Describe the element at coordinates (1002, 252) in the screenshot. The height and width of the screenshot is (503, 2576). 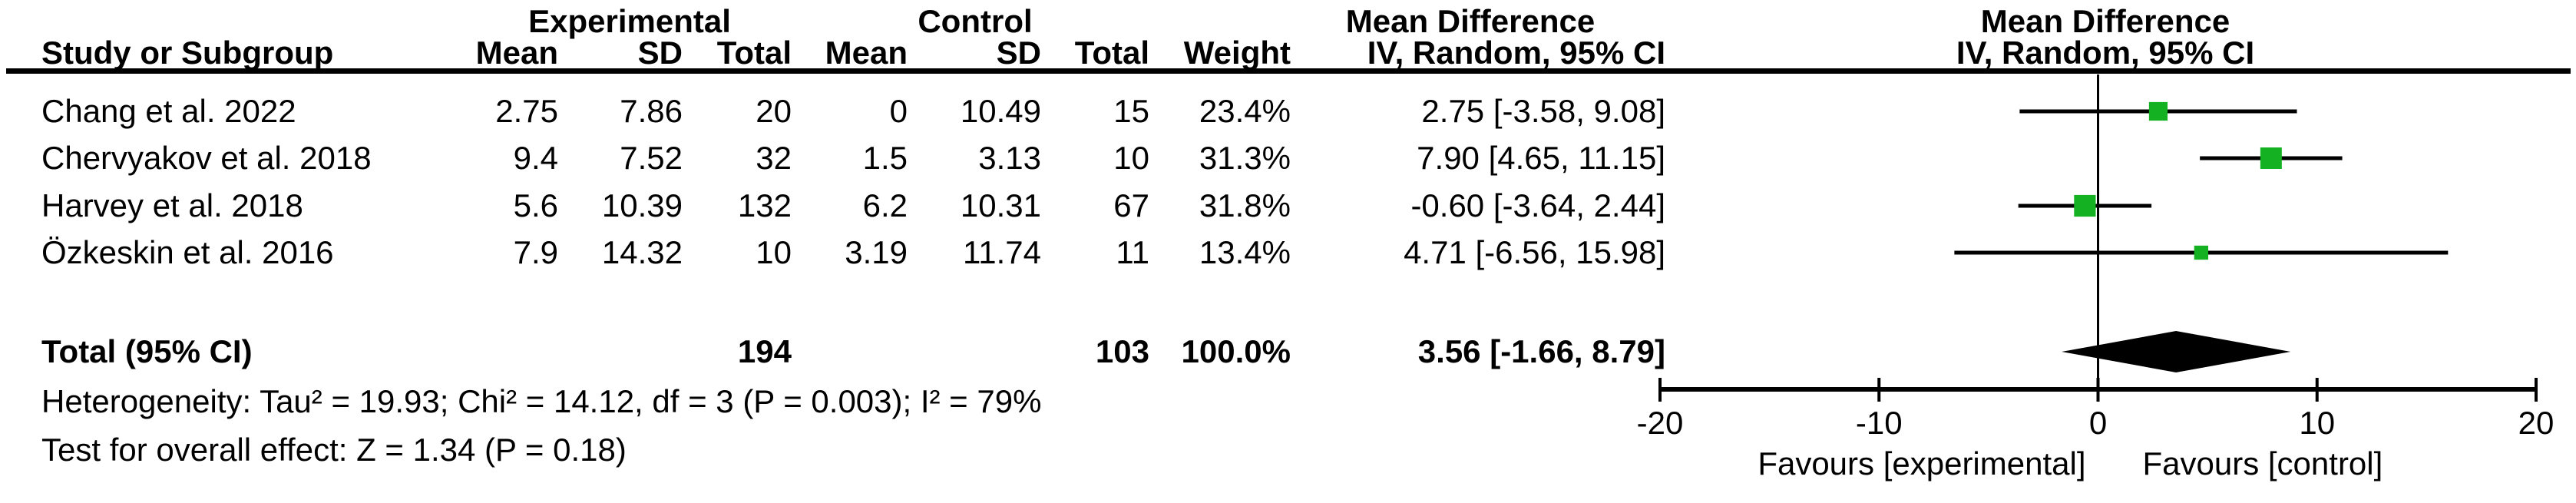
I see `ctl-sd: 11.74` at that location.